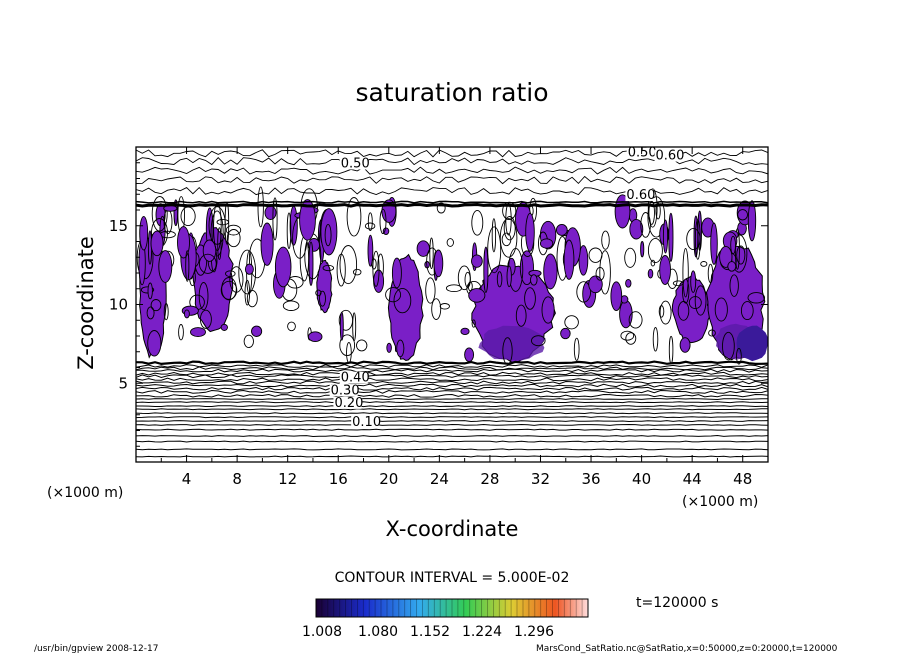 The width and height of the screenshot is (904, 654). Describe the element at coordinates (641, 479) in the screenshot. I see `x-tick-label: 40` at that location.